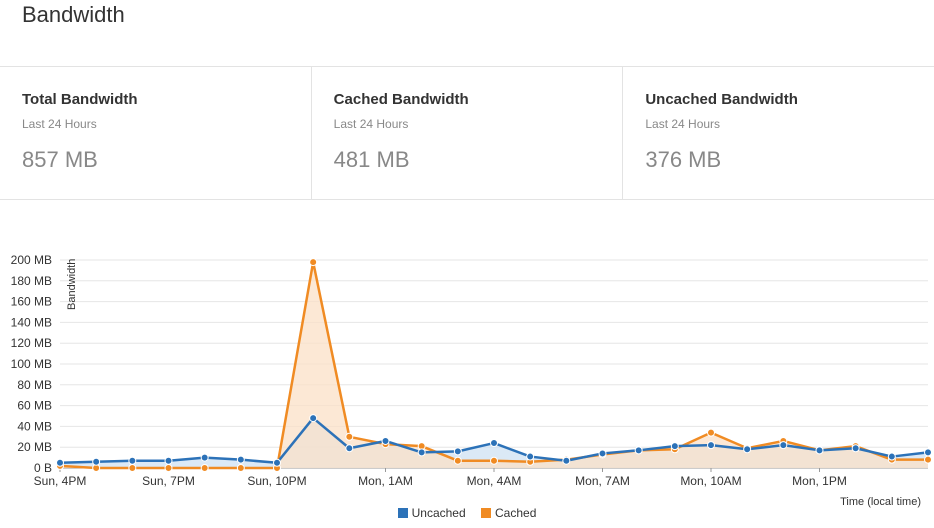 The height and width of the screenshot is (528, 934). Describe the element at coordinates (683, 159) in the screenshot. I see `stat-value: 376 MB` at that location.